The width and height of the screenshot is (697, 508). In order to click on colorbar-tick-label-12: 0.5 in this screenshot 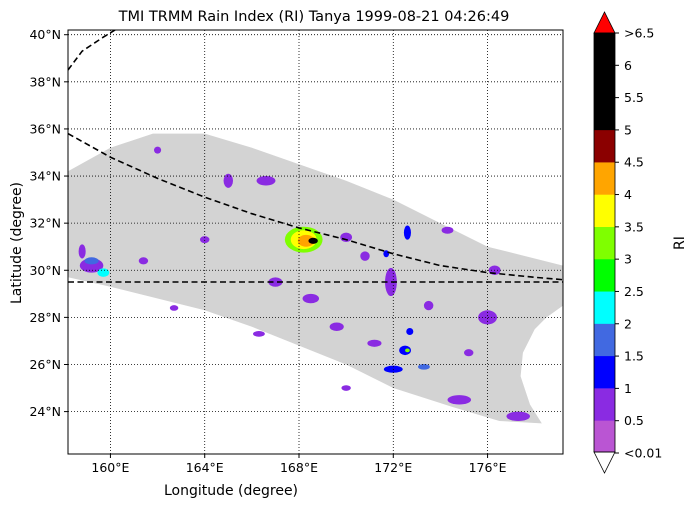, I will do `click(634, 420)`.